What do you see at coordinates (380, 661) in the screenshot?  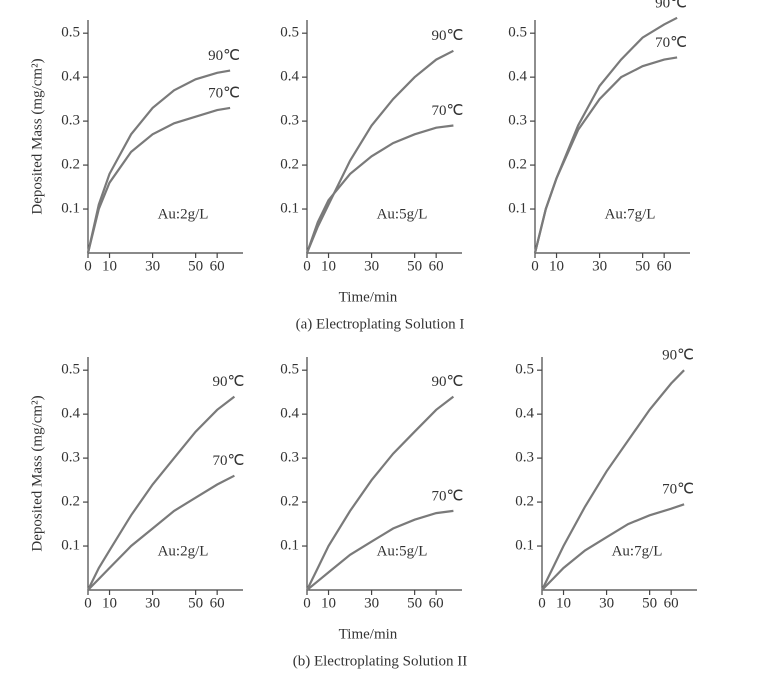 I see `figure-caption: (b) Electroplating Solution II` at bounding box center [380, 661].